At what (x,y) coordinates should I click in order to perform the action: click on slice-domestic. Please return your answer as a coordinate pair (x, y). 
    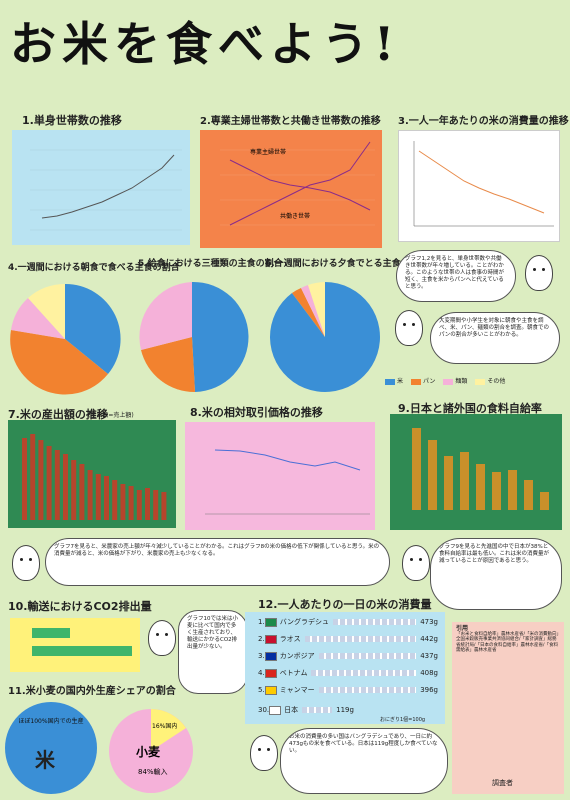
    Looking at the image, I should click on (168, 730).